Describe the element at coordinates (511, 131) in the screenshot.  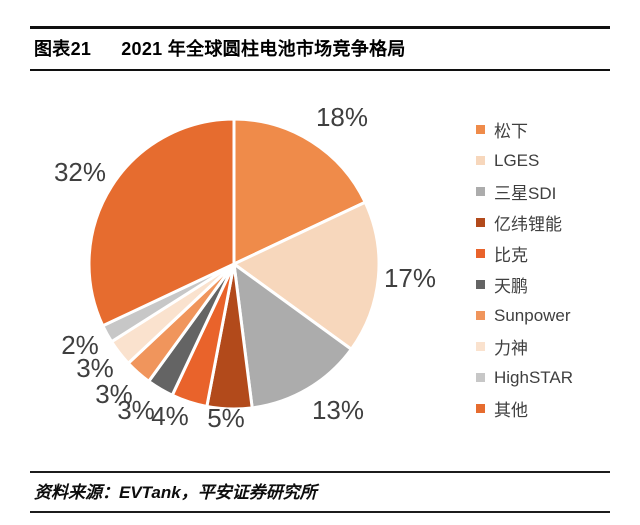
I see `legend-label: 松下` at that location.